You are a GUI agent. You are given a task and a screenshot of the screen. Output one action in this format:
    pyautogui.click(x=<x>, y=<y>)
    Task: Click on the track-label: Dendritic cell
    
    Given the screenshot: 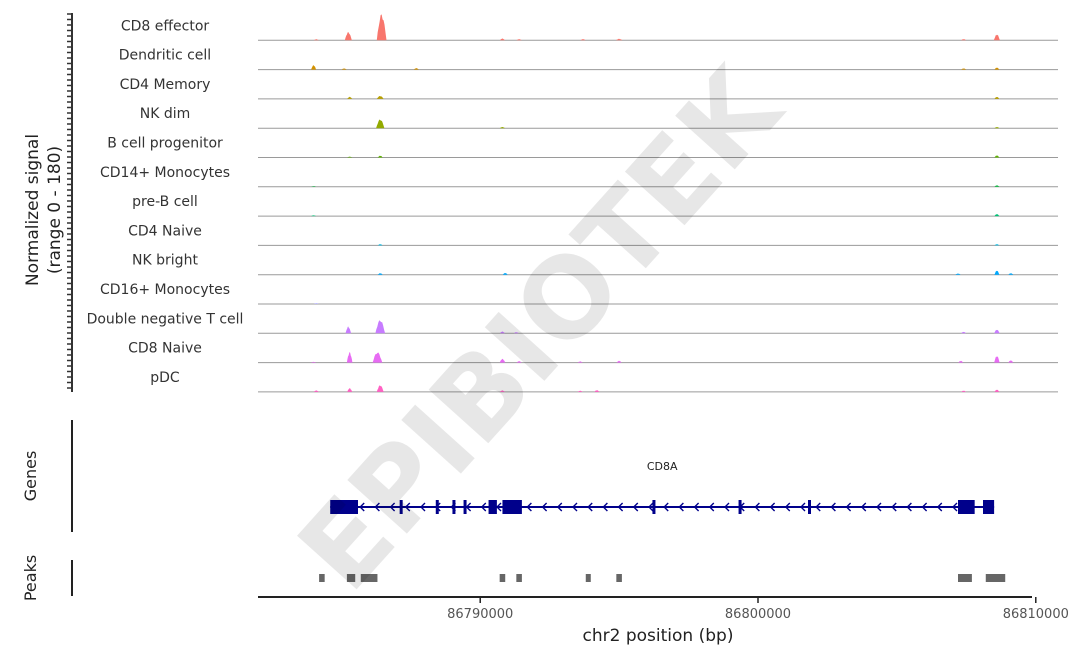 What is the action you would take?
    pyautogui.click(x=165, y=56)
    